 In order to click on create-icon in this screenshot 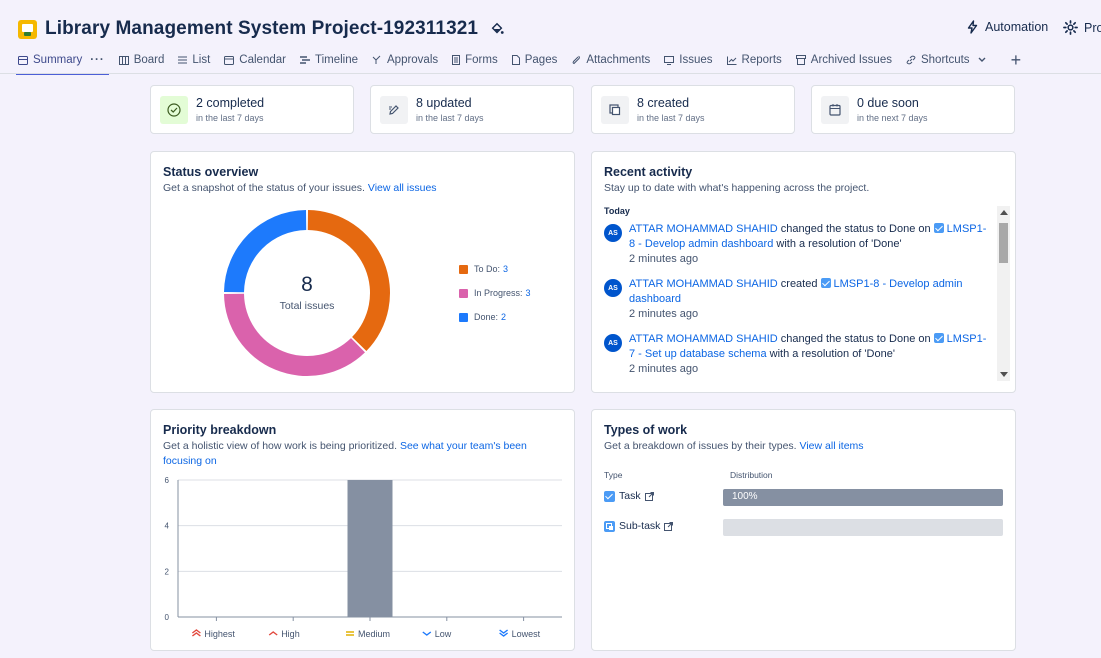, I will do `click(615, 110)`.